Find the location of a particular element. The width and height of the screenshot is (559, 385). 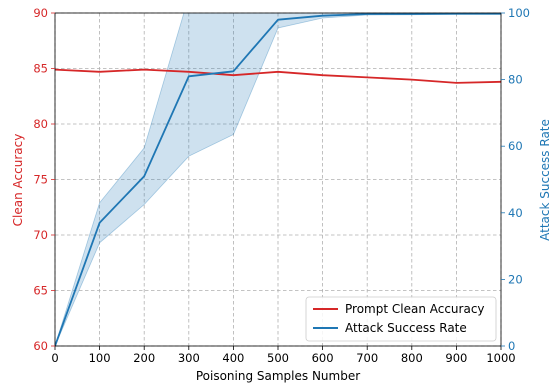

x-tick-label: 0 is located at coordinates (54, 358).